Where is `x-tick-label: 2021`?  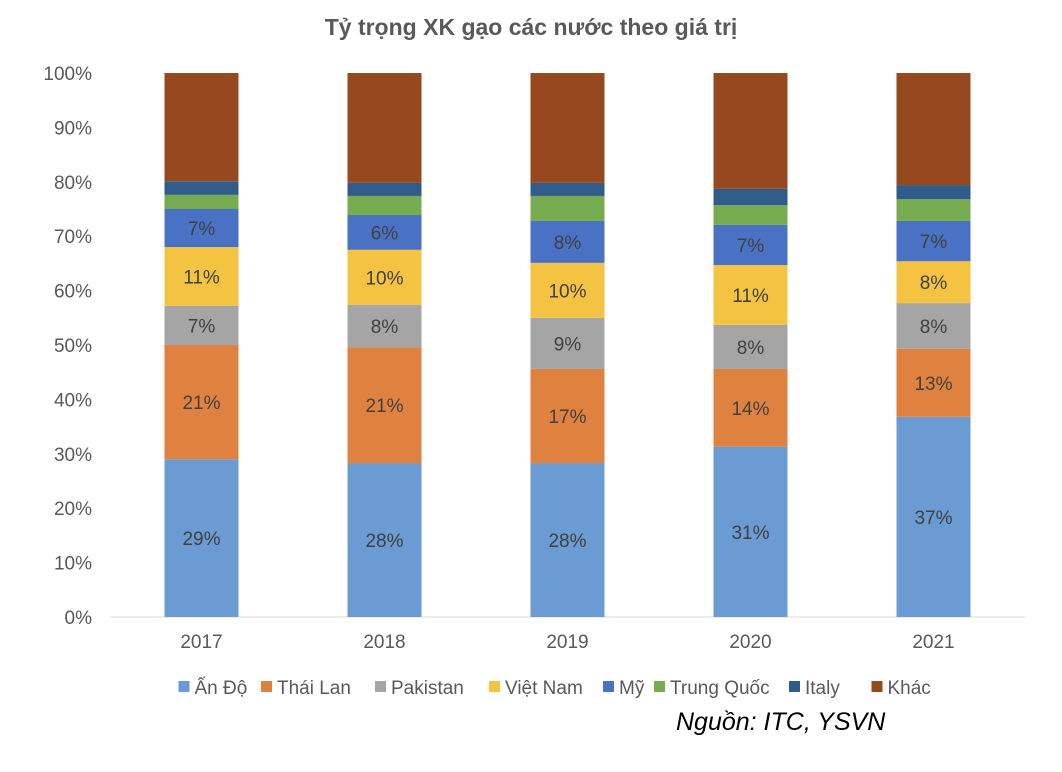 x-tick-label: 2021 is located at coordinates (933, 642).